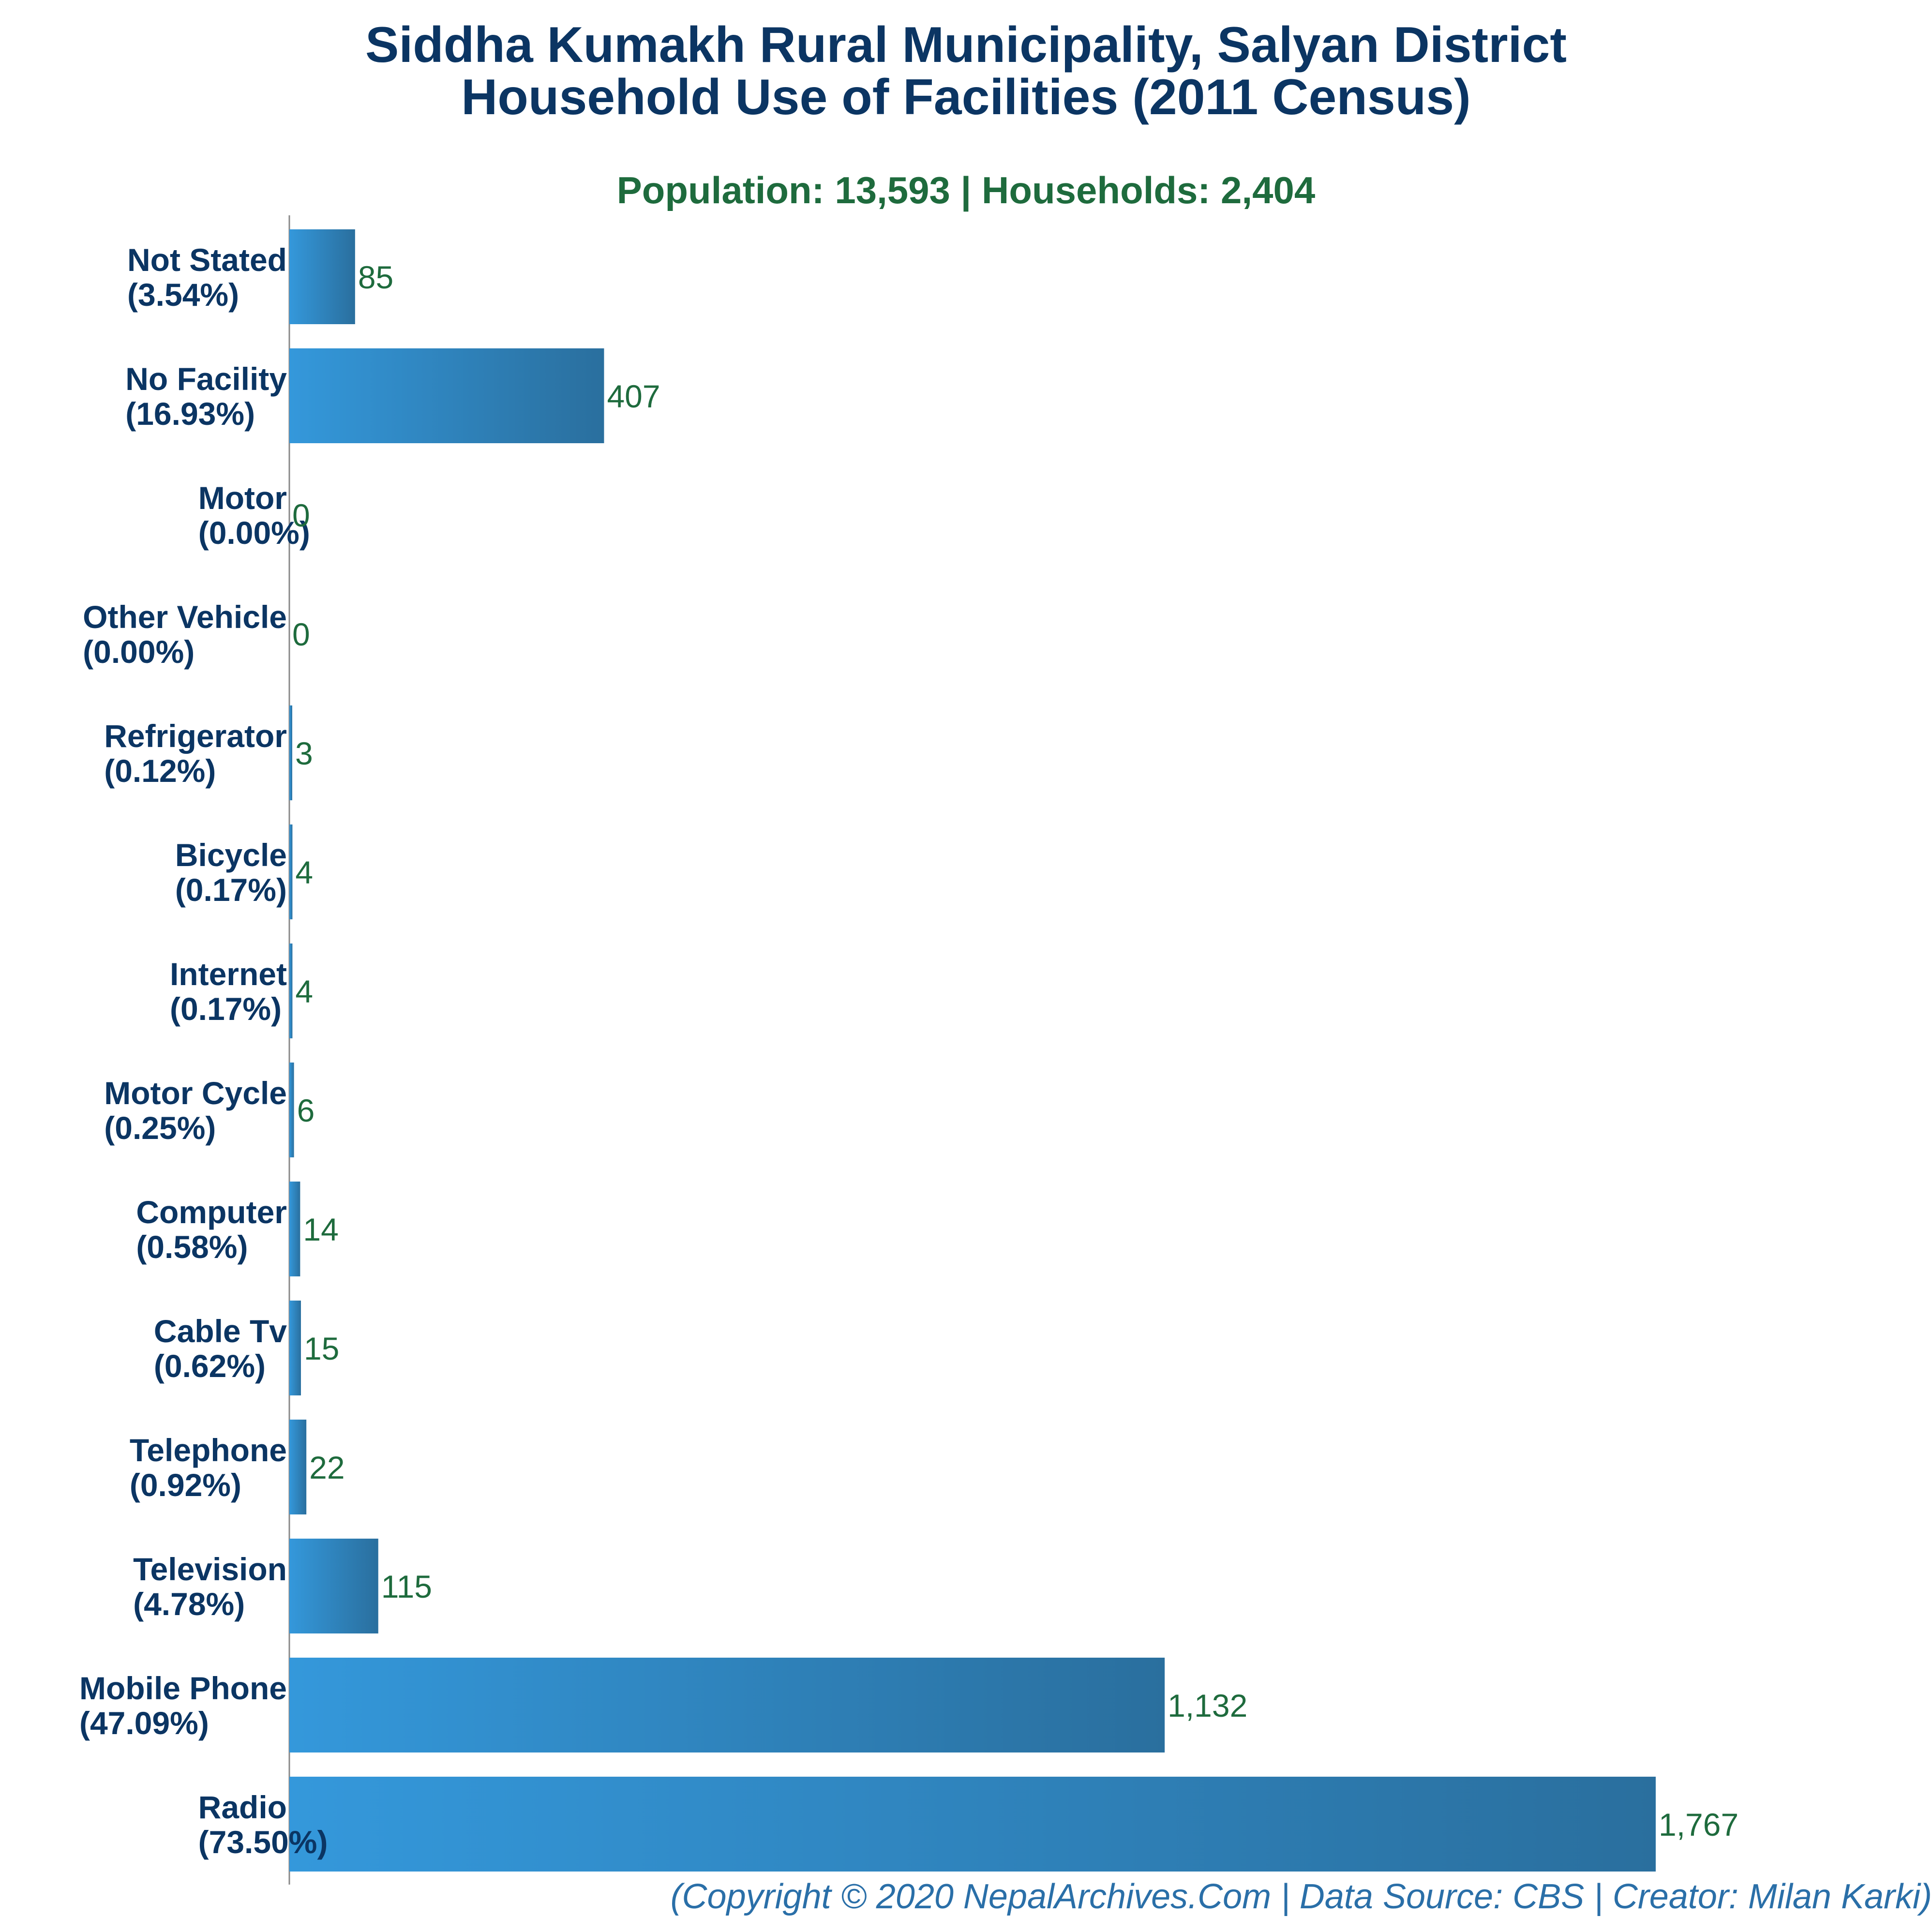 The image size is (1932, 1932). What do you see at coordinates (185, 617) in the screenshot?
I see `category-label-other-vehicle: Other Vehicle` at bounding box center [185, 617].